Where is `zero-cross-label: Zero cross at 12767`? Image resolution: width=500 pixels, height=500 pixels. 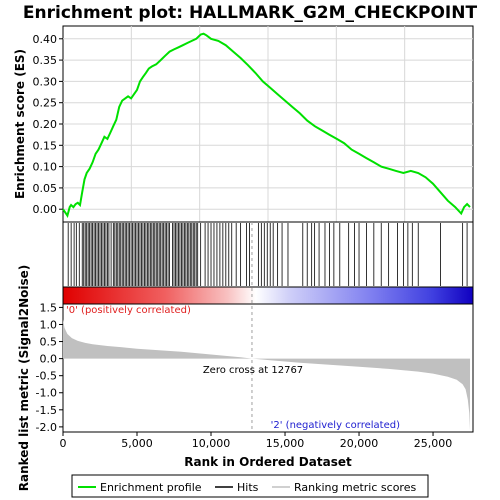 zero-cross-label: Zero cross at 12767 is located at coordinates (253, 370).